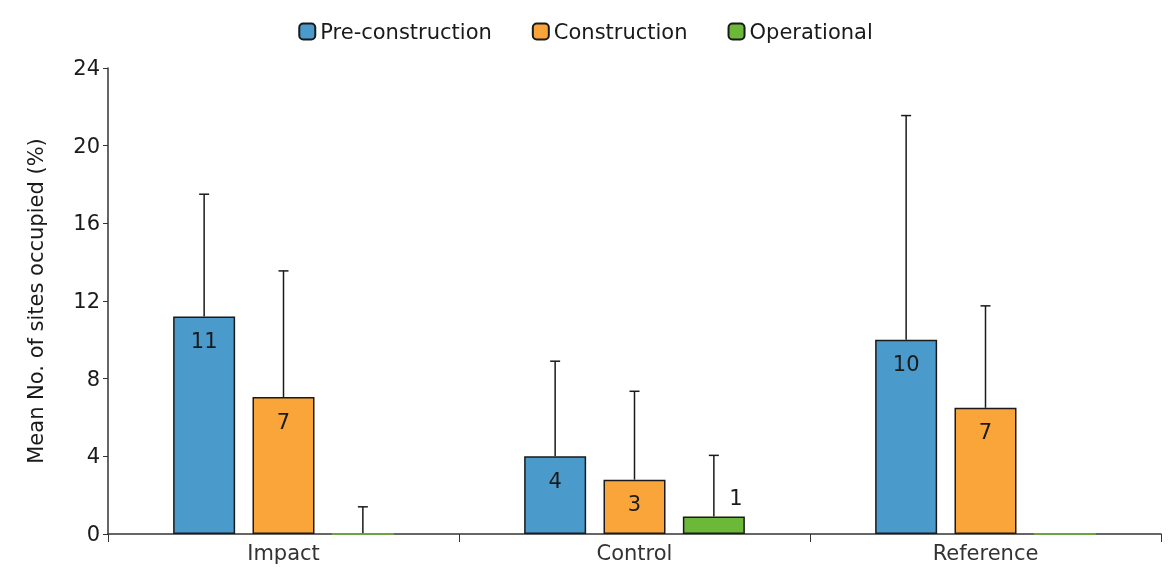 The height and width of the screenshot is (584, 1171). What do you see at coordinates (555, 480) in the screenshot?
I see `data-label: 4` at bounding box center [555, 480].